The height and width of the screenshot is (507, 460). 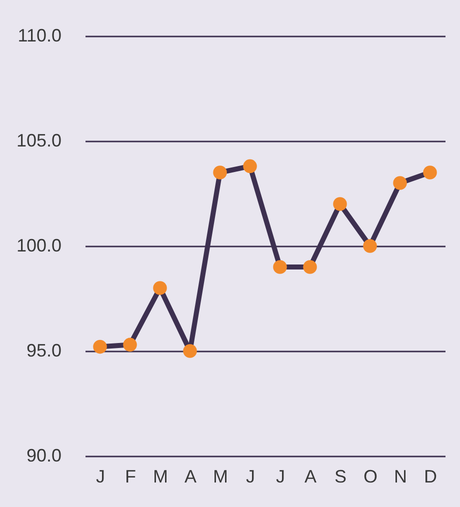 I want to click on x-tick-label: S, so click(x=340, y=476).